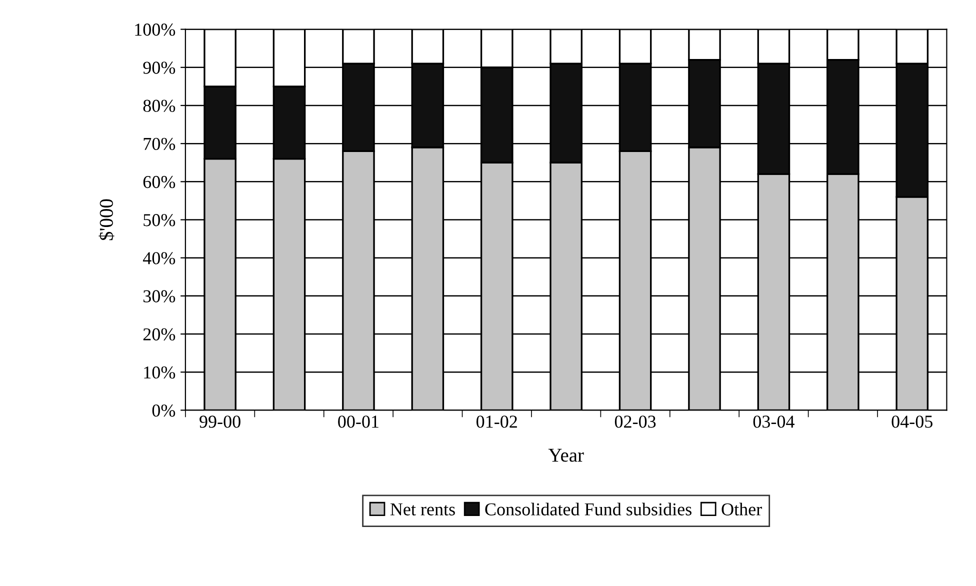  I want to click on x-tick-label: 00-01, so click(358, 422).